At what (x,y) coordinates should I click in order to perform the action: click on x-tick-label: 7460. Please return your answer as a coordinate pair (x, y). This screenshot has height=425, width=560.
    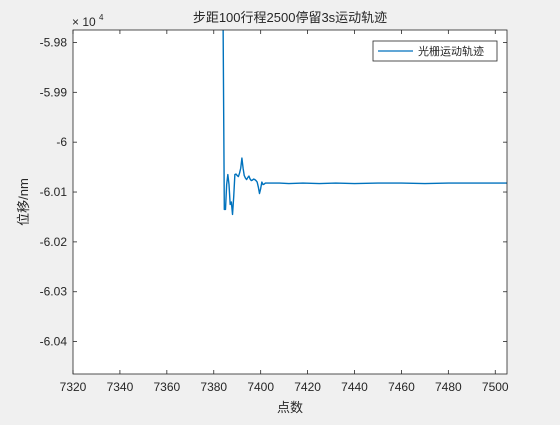
    Looking at the image, I should click on (401, 387).